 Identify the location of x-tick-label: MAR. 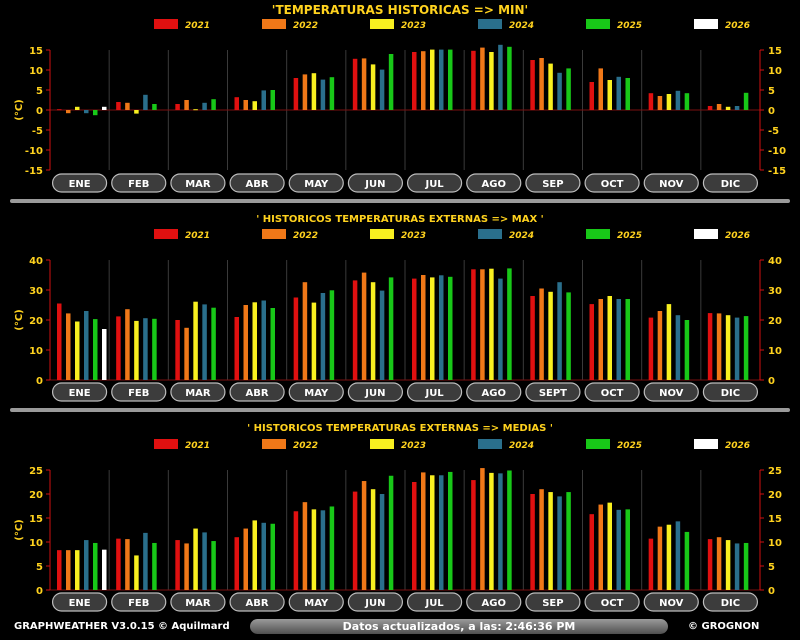
(198, 184).